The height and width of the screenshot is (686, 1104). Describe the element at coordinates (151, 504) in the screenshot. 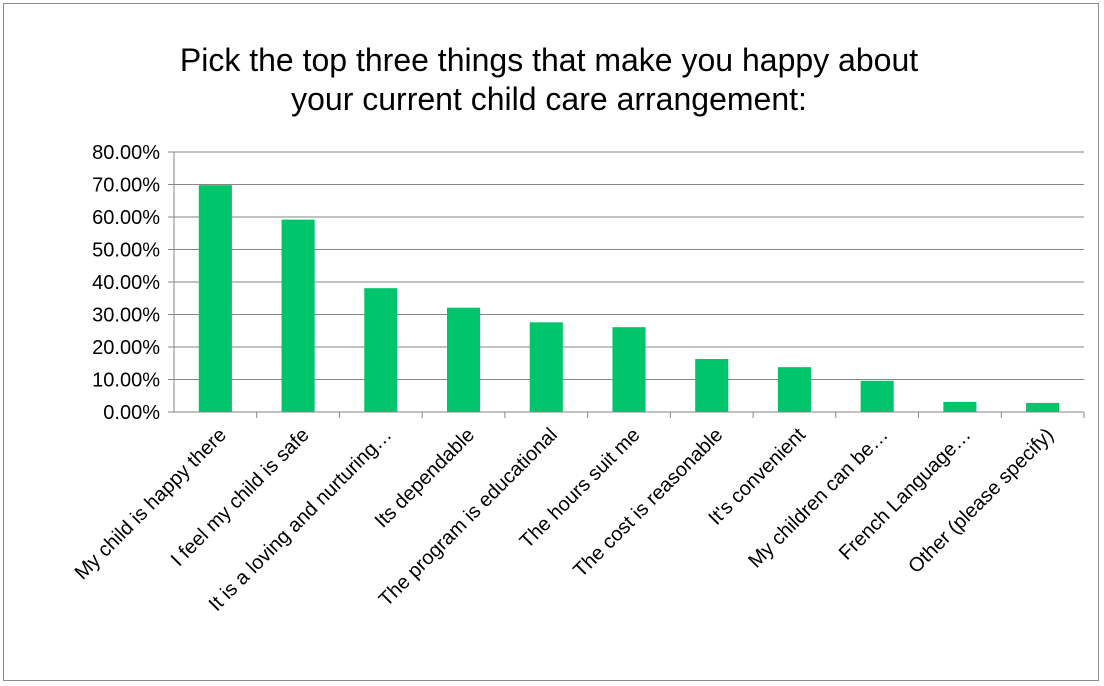

I see `x-category-label: My child is happy there` at that location.